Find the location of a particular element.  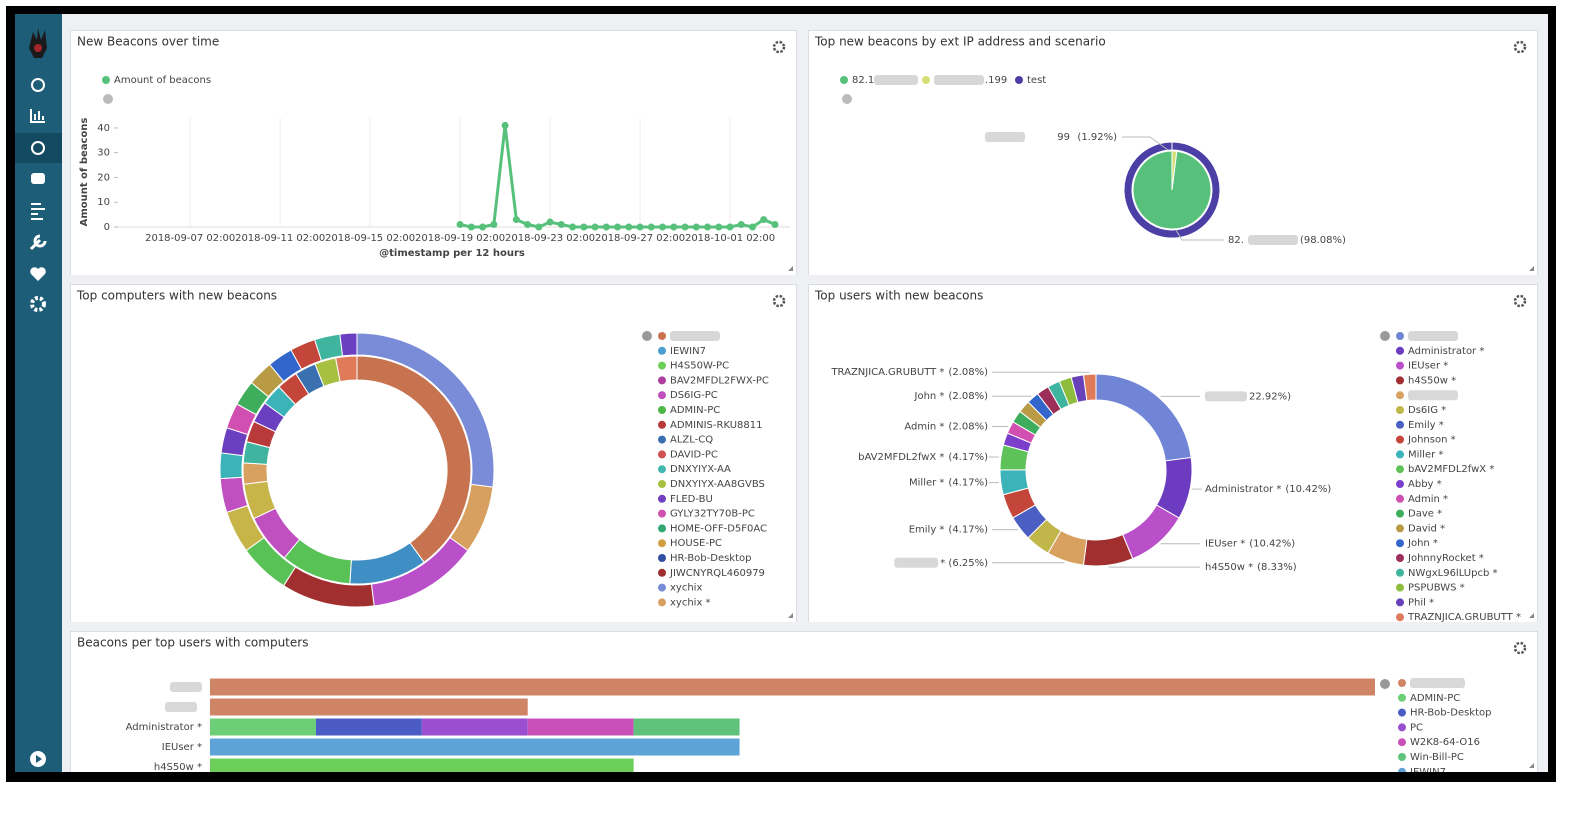

x-axis-label: @timestamp per 12 hours is located at coordinates (452, 253).